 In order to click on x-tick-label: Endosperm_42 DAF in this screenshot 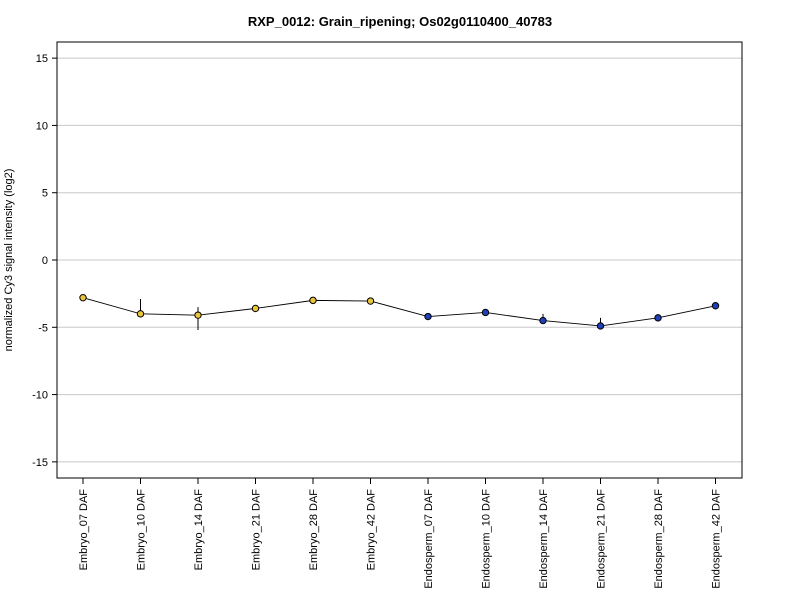, I will do `click(717, 539)`.